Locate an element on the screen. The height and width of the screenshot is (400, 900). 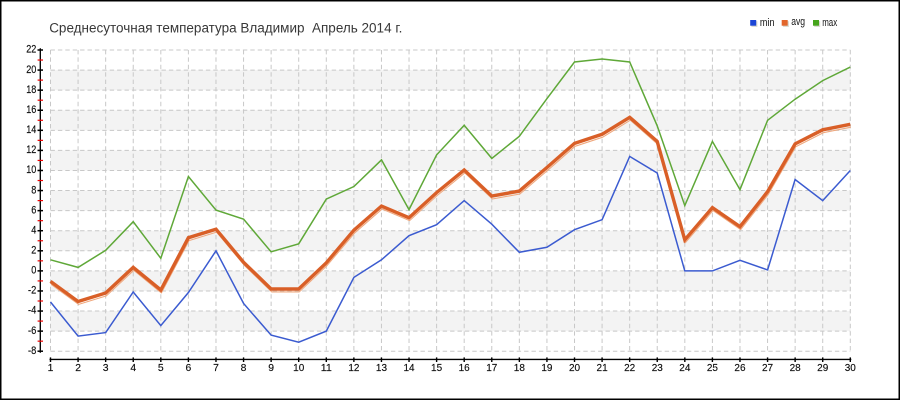
svg-text: avg is located at coordinates (798, 22).